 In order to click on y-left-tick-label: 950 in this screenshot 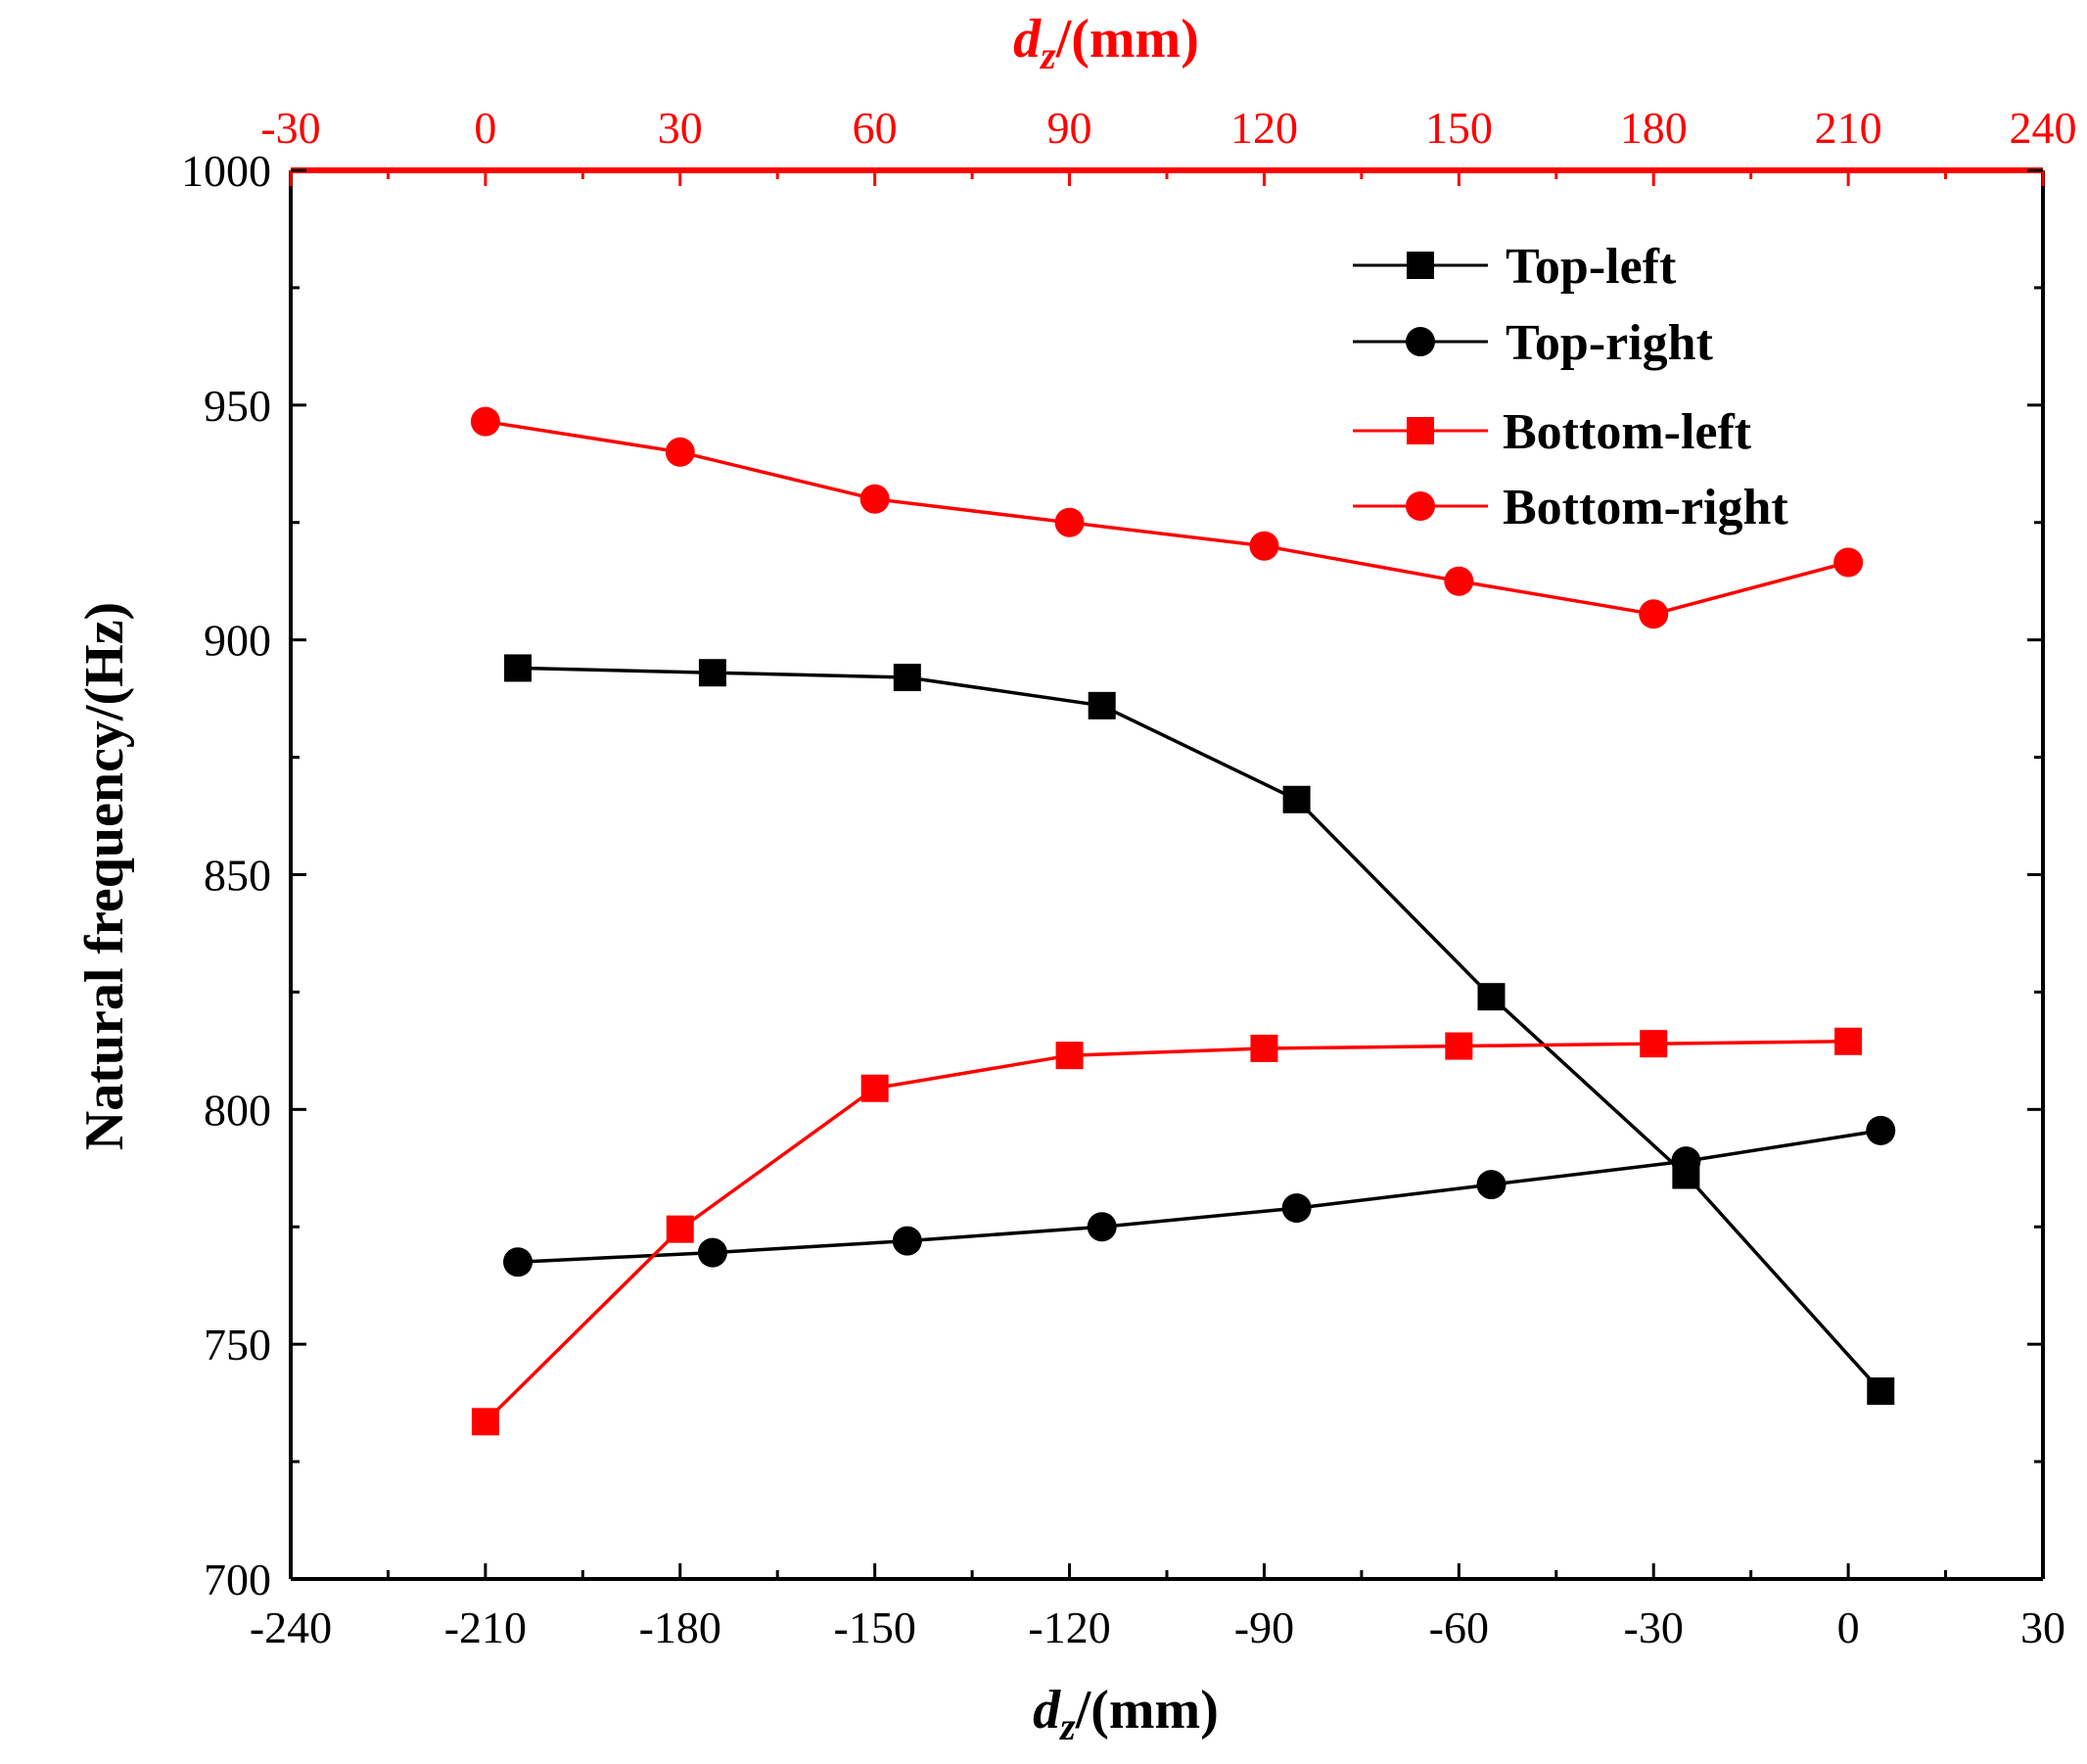, I will do `click(237, 406)`.